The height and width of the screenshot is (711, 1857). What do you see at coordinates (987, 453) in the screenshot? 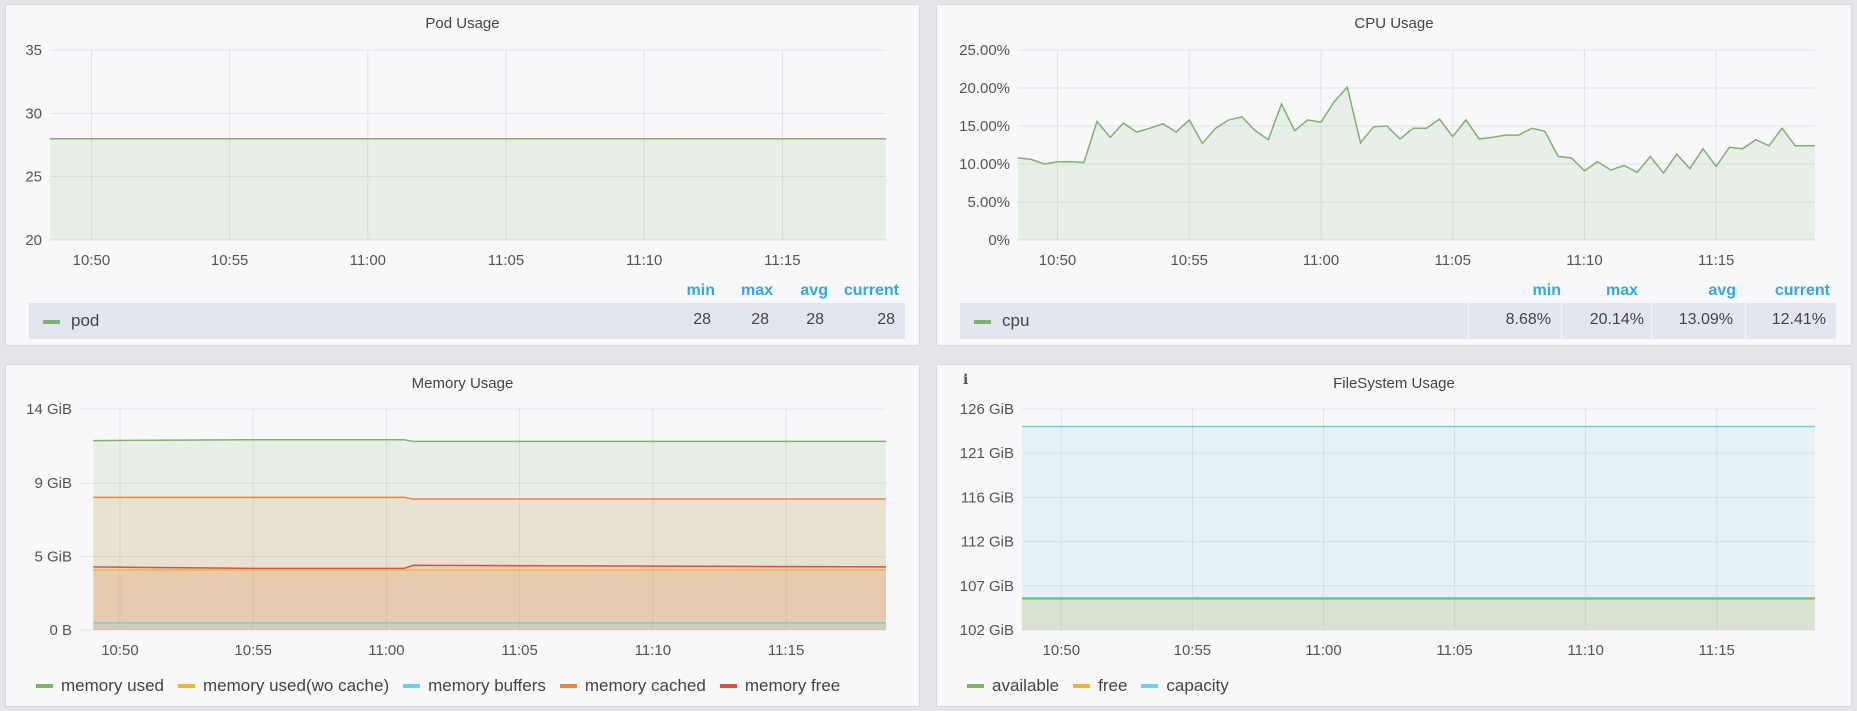
I see `y-tick-label: 121 GiB` at bounding box center [987, 453].